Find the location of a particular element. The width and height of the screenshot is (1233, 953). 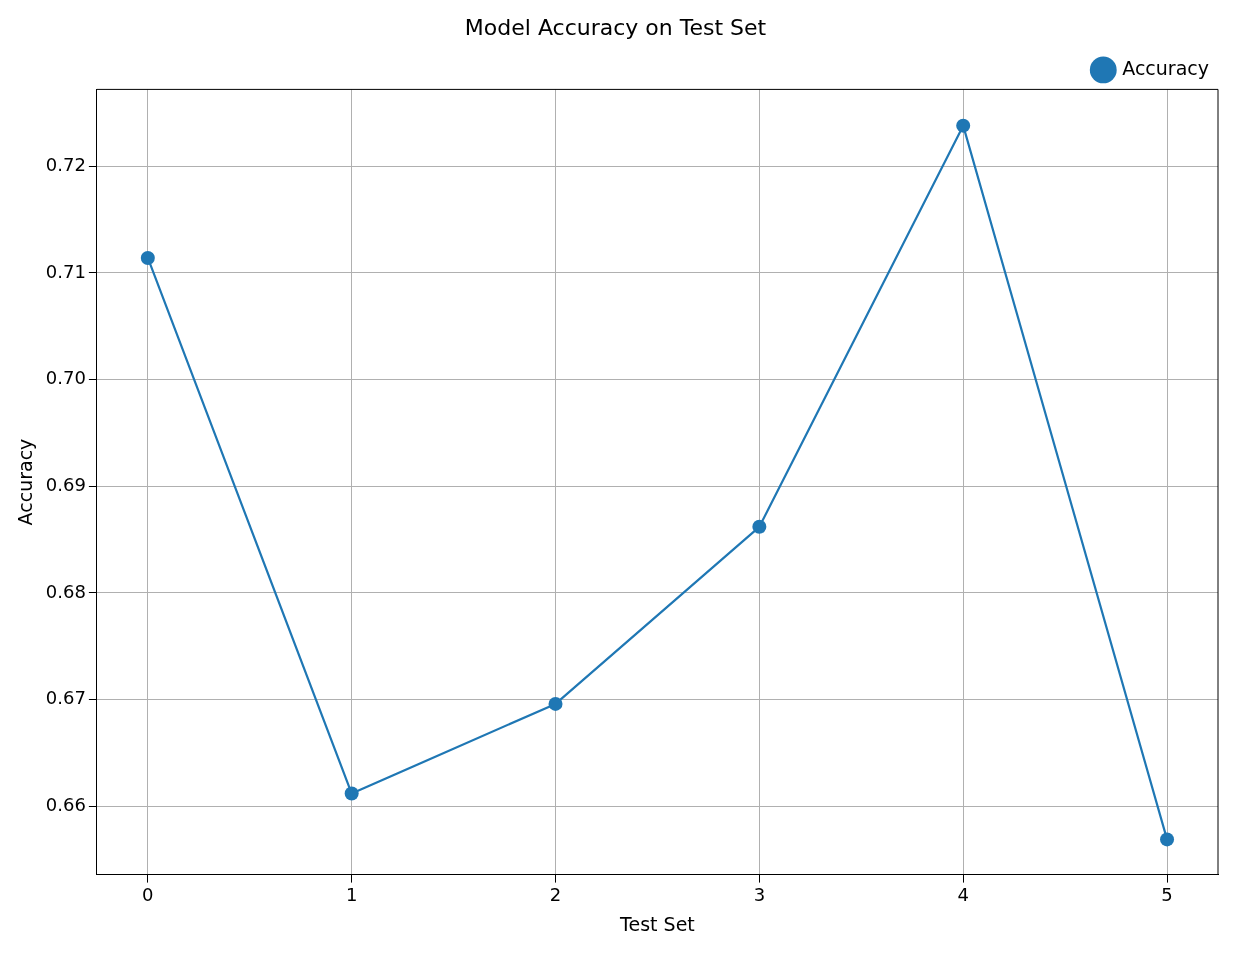

y-tick-label: 0.70 is located at coordinates (65, 378).